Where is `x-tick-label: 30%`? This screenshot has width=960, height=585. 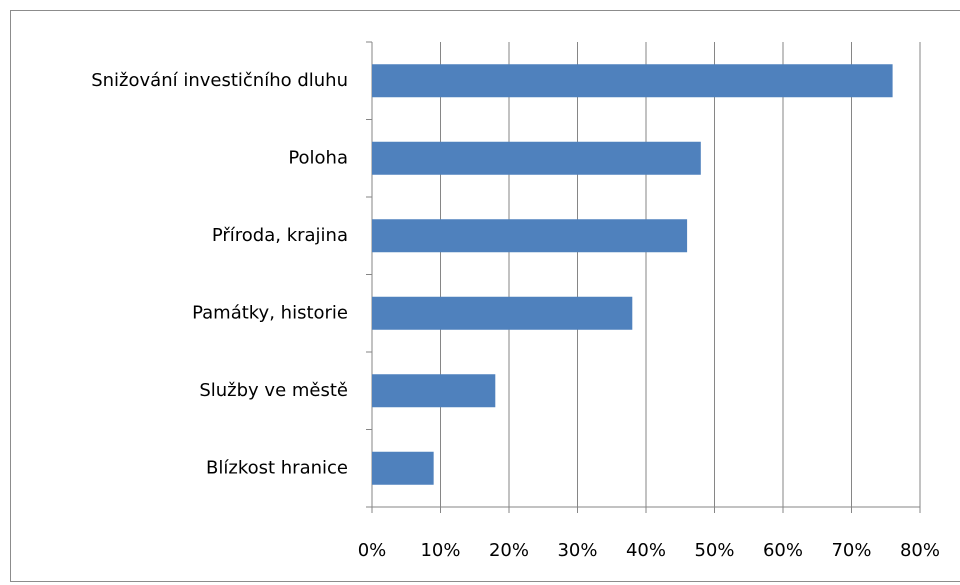
x-tick-label: 30% is located at coordinates (577, 550).